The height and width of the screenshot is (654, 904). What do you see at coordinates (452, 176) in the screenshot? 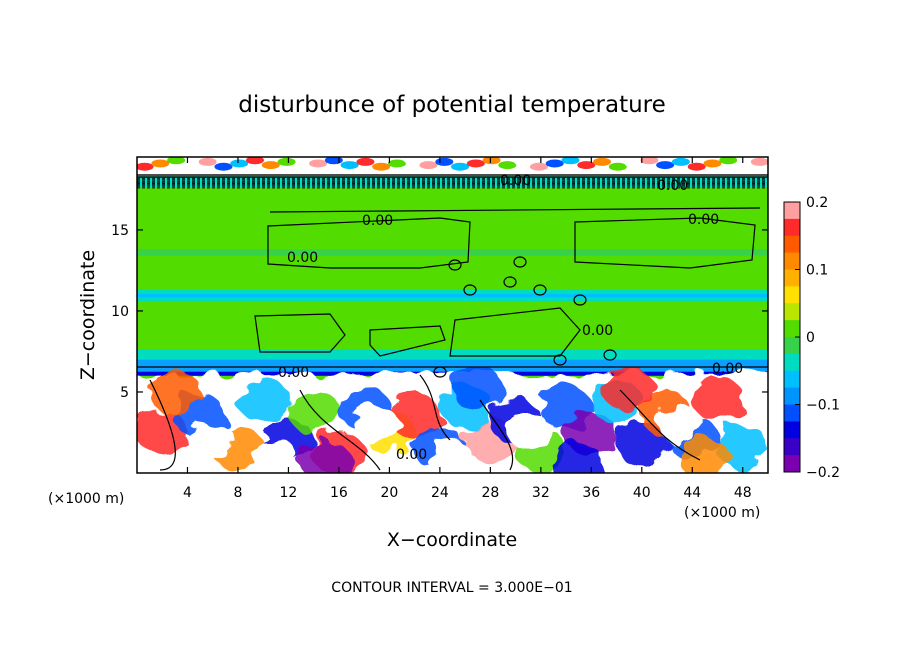
I see `upper-dense-contours` at bounding box center [452, 176].